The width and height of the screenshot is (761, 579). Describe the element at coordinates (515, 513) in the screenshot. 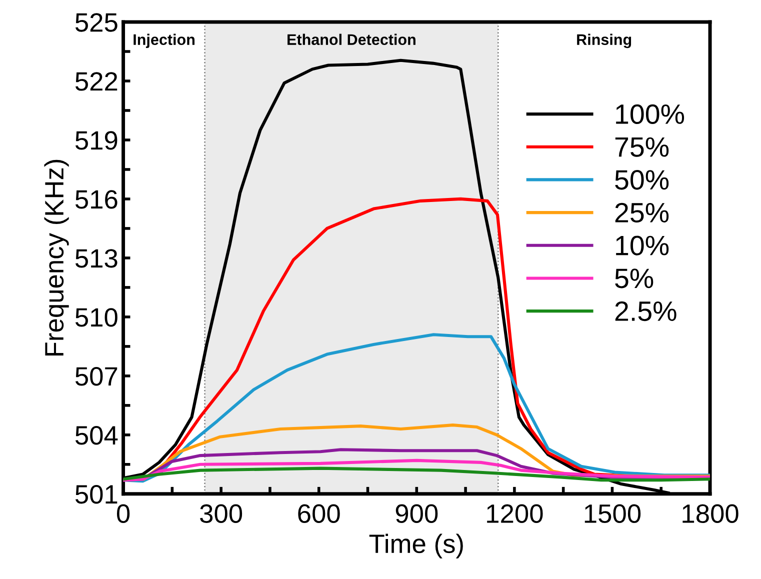

I see `x-tick-label: 1200` at that location.